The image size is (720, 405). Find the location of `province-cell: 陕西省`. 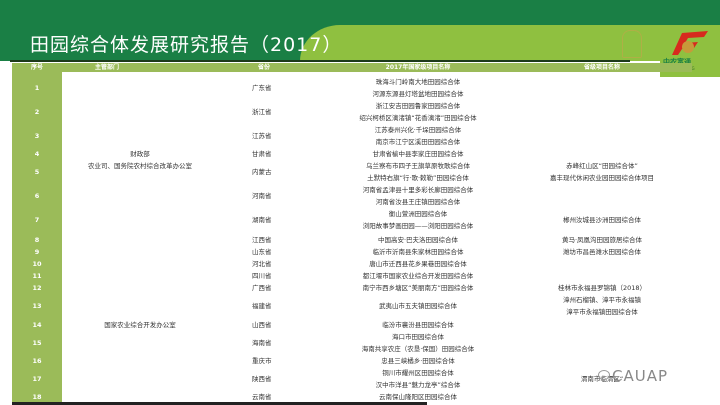

province-cell: 陕西省 is located at coordinates (262, 379).